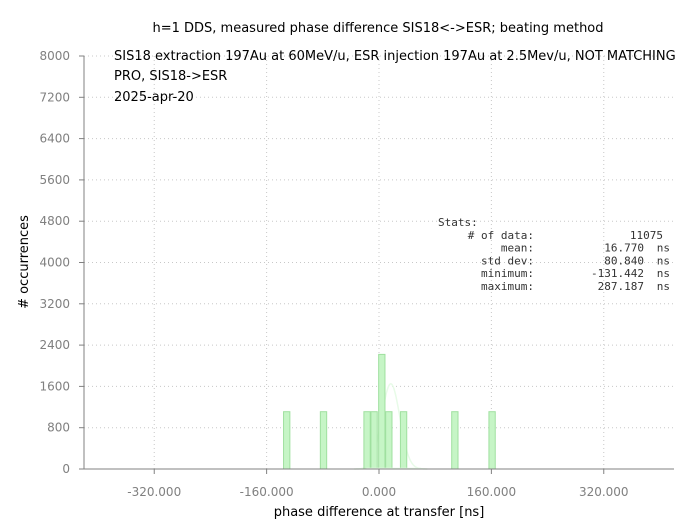  I want to click on annotation-line-2: PRO, SIS18->ESR, so click(170, 76).